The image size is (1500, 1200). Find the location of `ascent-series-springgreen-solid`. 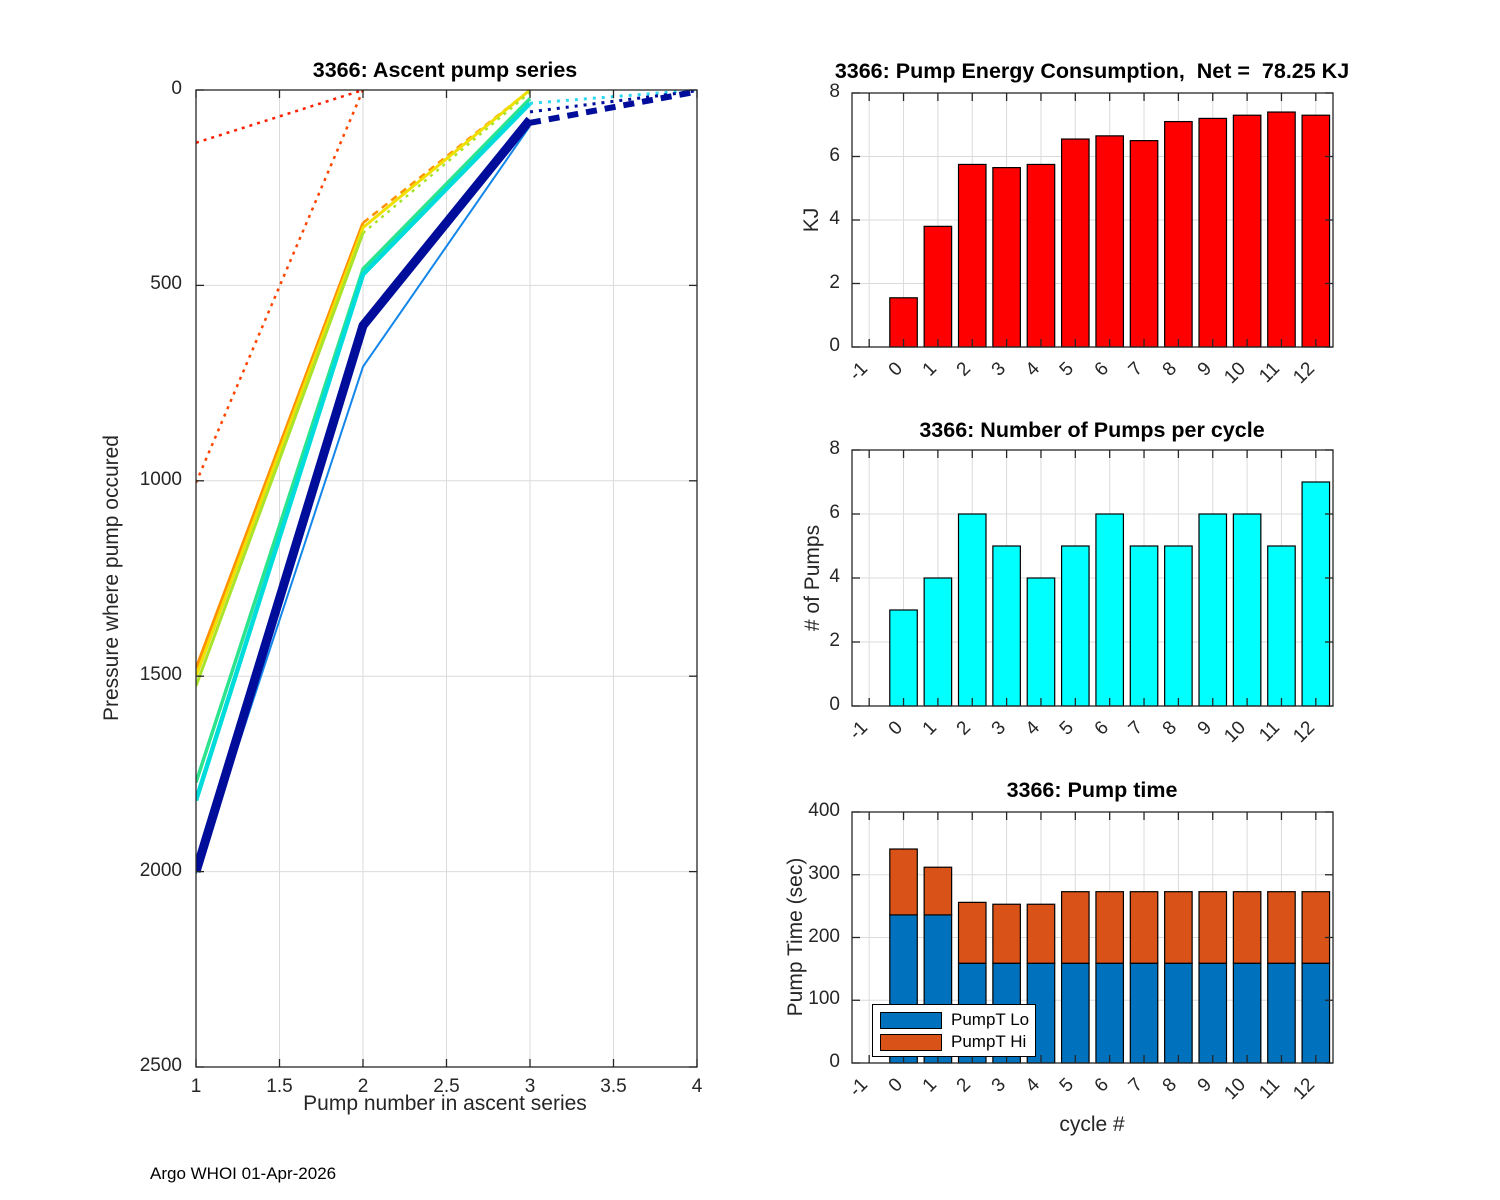

ascent-series-springgreen-solid is located at coordinates (364, 440).